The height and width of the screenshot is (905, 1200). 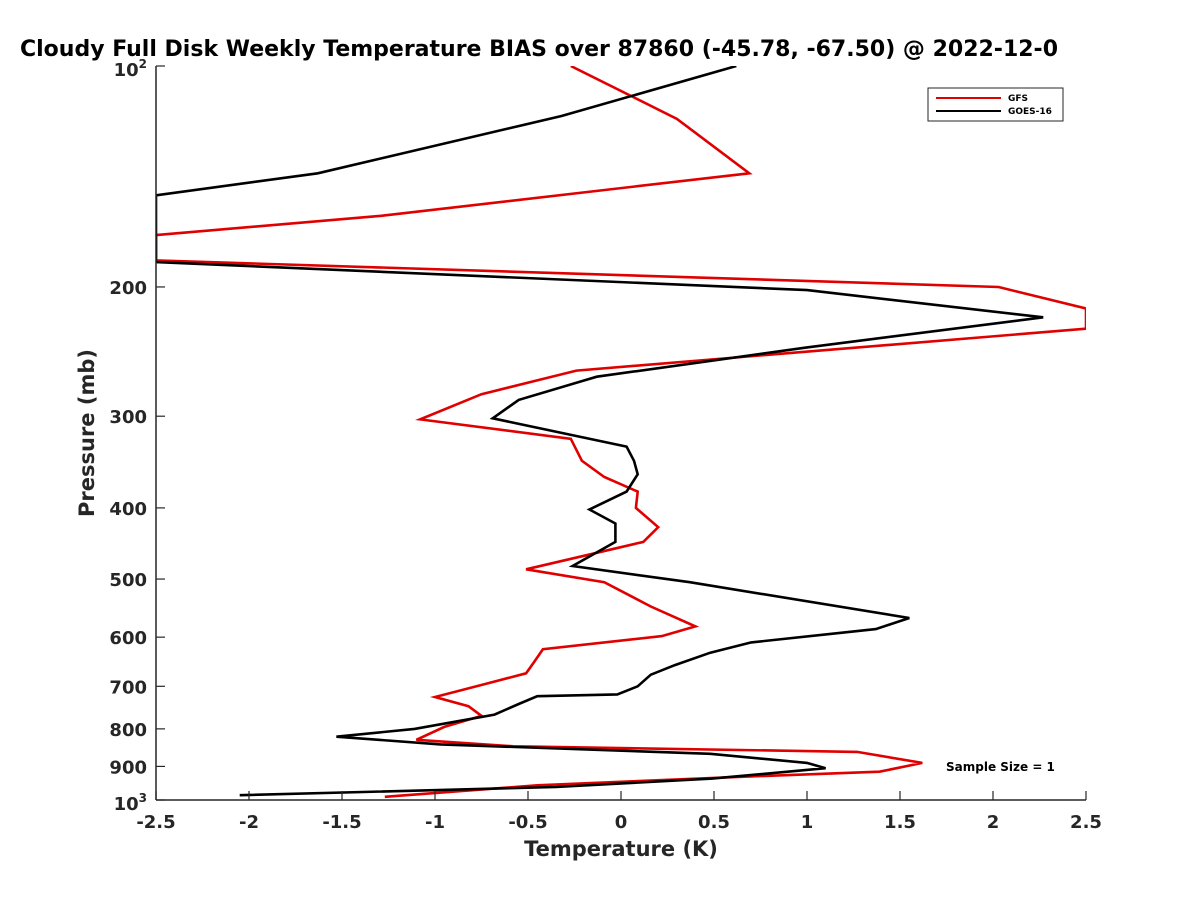 What do you see at coordinates (143, 798) in the screenshot?
I see `y-tick-exp-bottom: 3` at bounding box center [143, 798].